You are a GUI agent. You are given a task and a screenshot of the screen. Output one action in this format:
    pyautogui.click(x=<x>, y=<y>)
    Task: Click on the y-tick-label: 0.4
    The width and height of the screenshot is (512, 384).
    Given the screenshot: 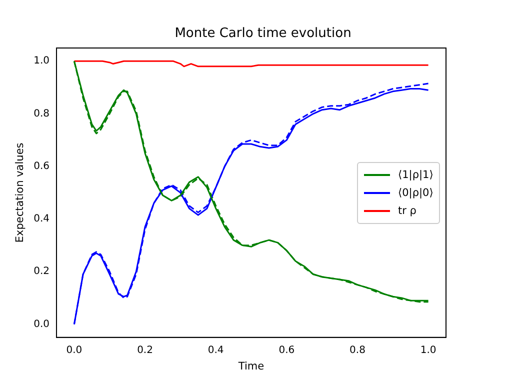 What is the action you would take?
    pyautogui.click(x=42, y=219)
    